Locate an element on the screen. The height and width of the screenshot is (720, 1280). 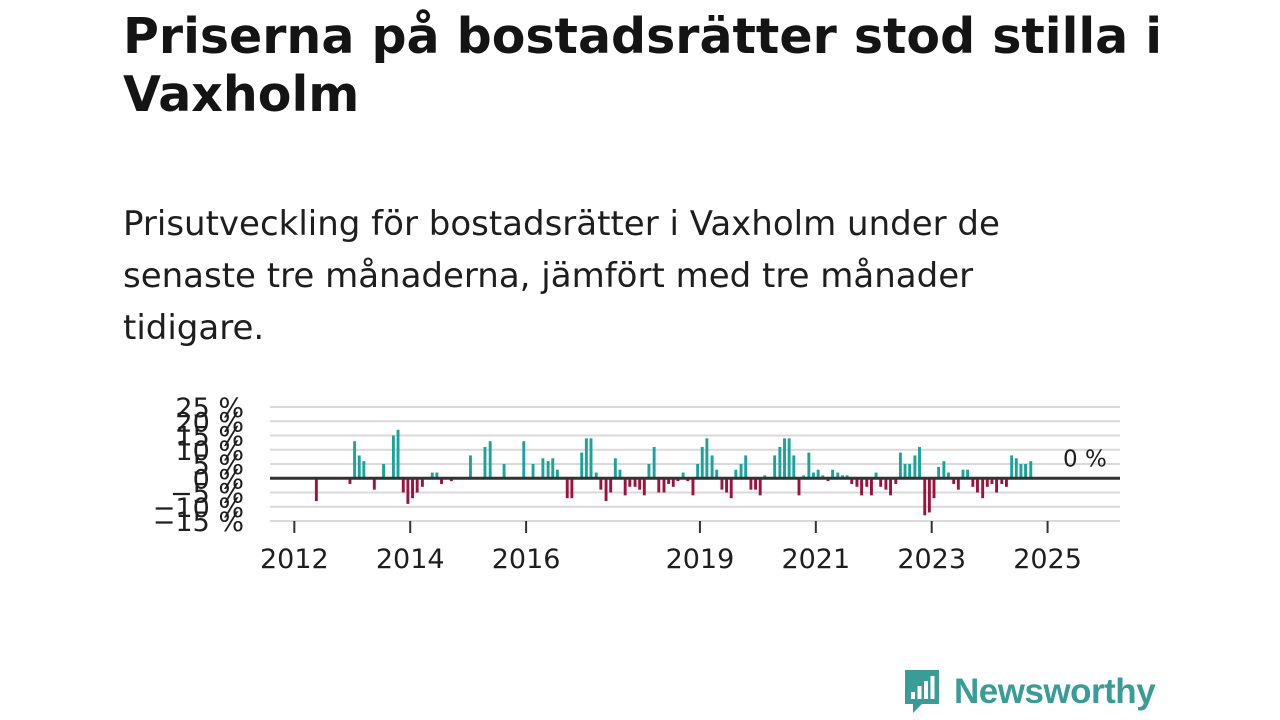
x-tick-label: 2021 is located at coordinates (815, 559).